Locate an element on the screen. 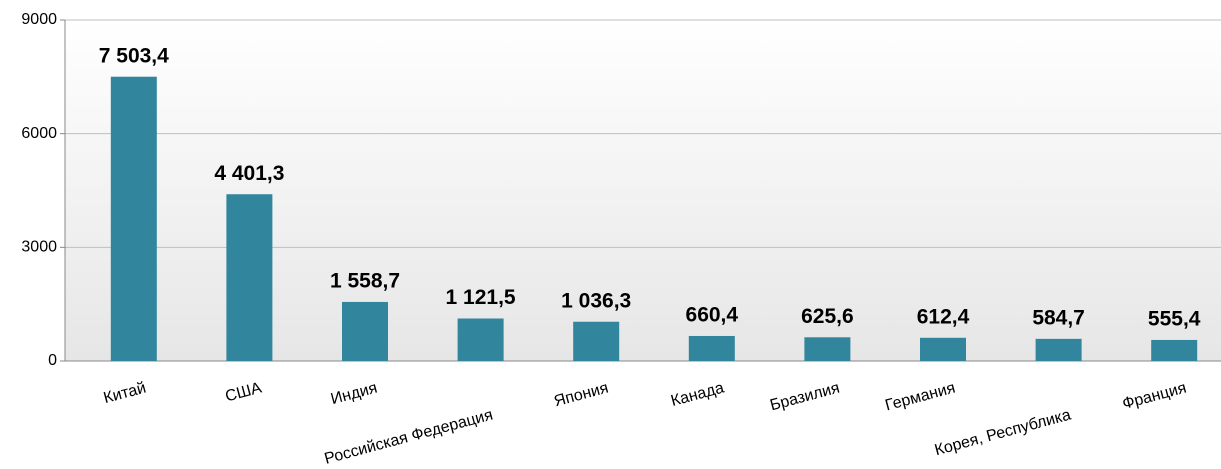 Image resolution: width=1221 pixels, height=469 pixels. value-label: 1 121,5 is located at coordinates (481, 297).